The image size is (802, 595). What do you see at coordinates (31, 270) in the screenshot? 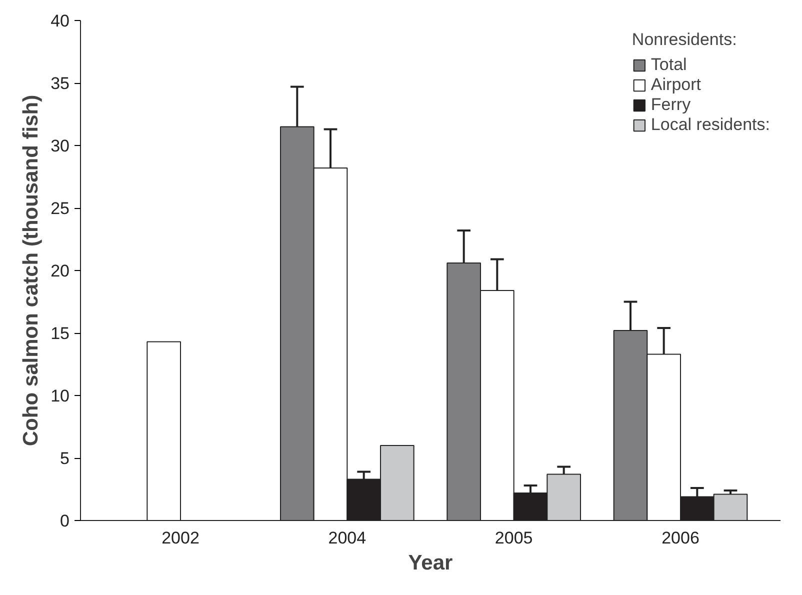
I see `y-axis-title: Coho salmon catch (thousand fish)` at bounding box center [31, 270].